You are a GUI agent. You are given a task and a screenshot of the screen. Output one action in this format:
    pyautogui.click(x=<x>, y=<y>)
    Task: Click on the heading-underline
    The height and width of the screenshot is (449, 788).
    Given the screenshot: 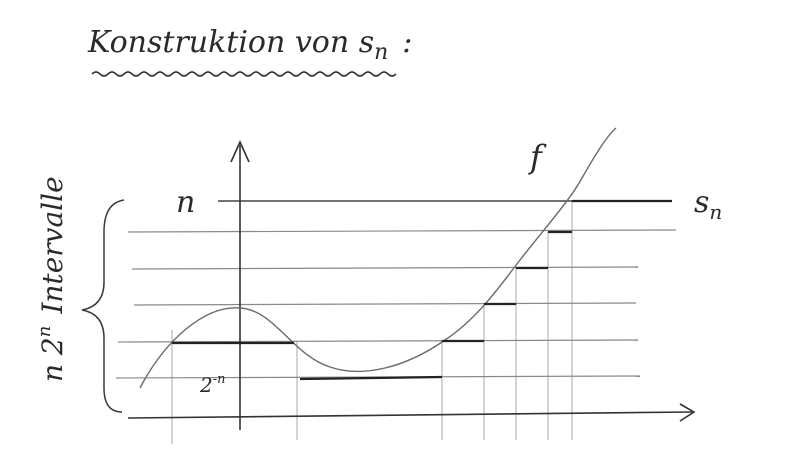 What is the action you would take?
    pyautogui.click(x=244, y=74)
    